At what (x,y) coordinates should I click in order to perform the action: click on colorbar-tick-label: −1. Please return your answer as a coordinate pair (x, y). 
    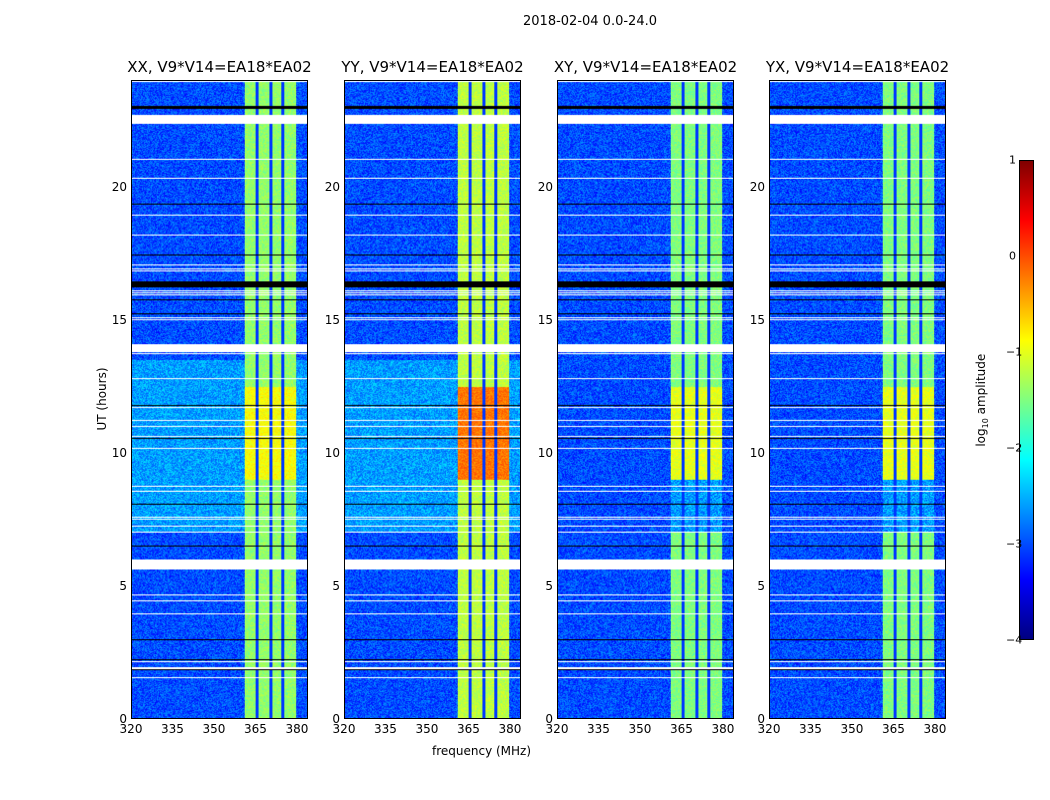
    Looking at the image, I should click on (1014, 352).